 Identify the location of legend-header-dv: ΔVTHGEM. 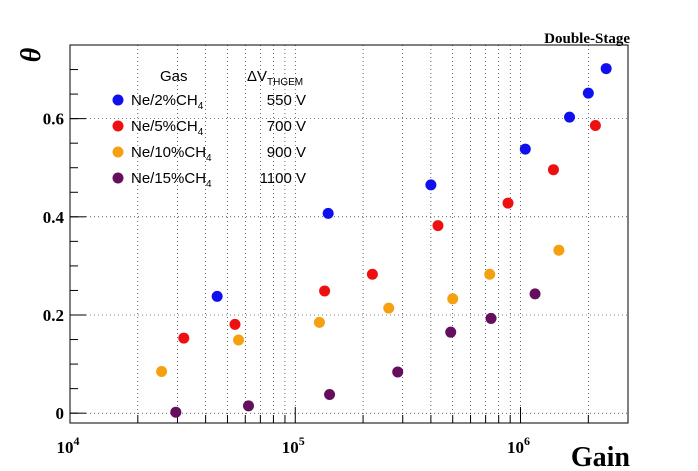
(275, 78).